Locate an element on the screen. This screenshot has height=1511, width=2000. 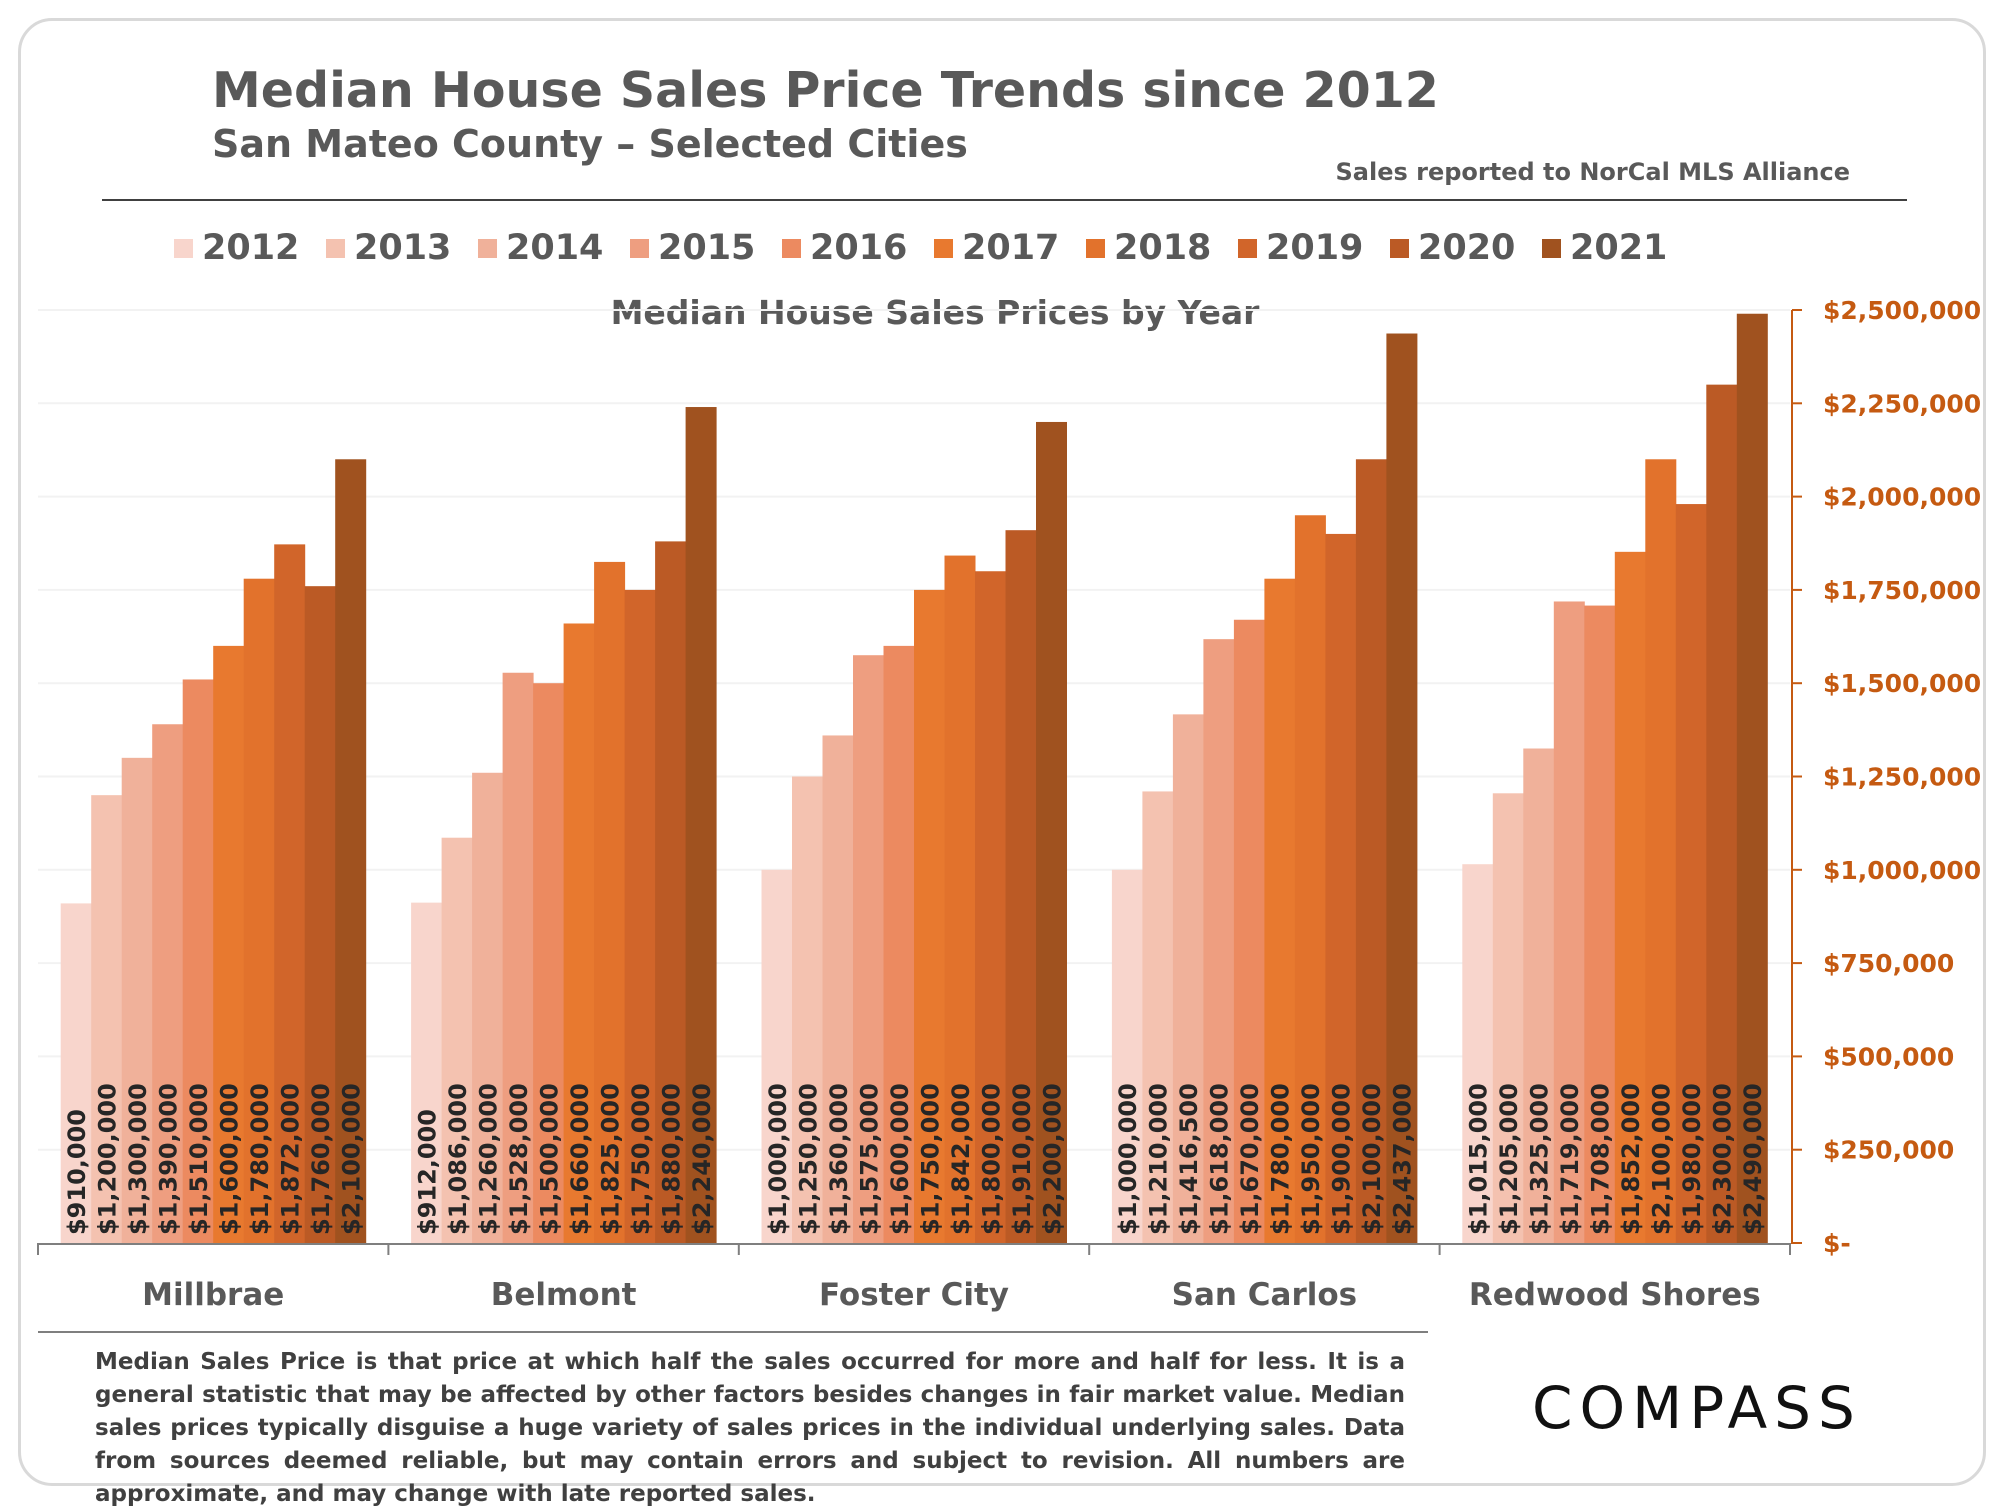
bar-millbrae-2018 is located at coordinates (259, 910).